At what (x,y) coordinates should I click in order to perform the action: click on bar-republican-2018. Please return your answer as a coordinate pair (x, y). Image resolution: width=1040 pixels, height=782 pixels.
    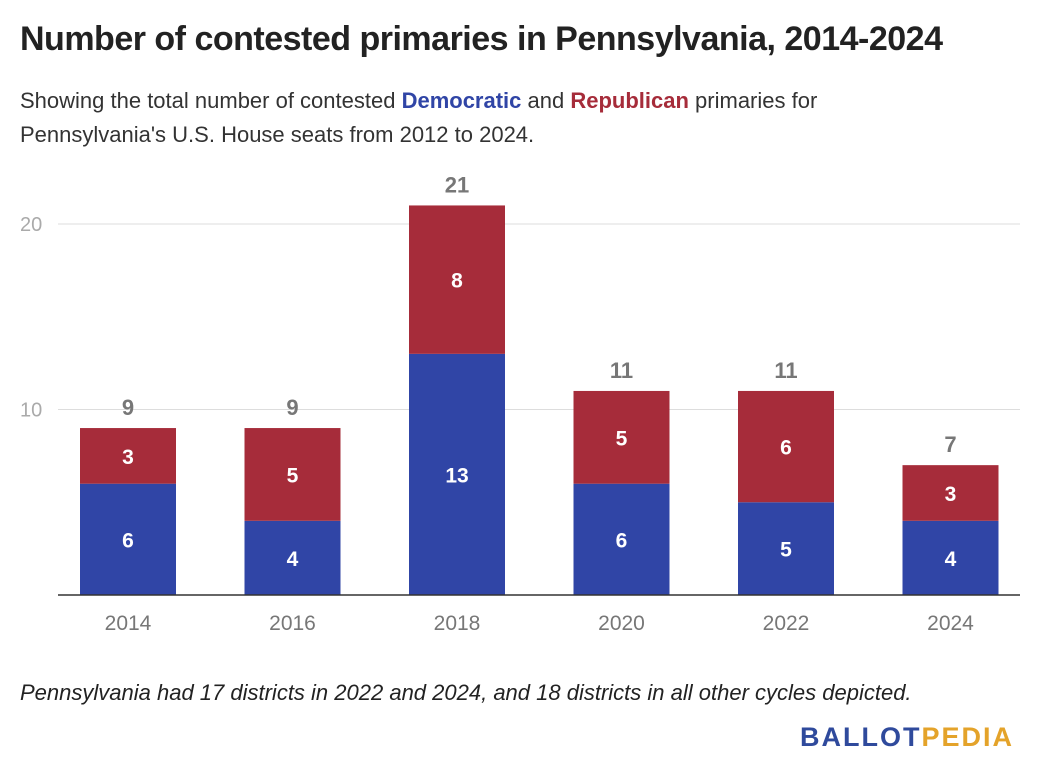
    Looking at the image, I should click on (457, 279).